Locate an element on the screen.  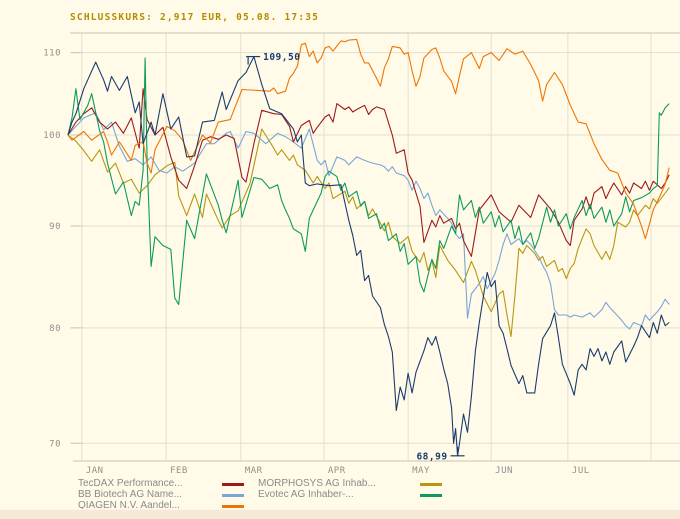
chart-title: SCHLUSSKURS: 2,917 EUR, 05.08. 17:35 is located at coordinates (195, 17).